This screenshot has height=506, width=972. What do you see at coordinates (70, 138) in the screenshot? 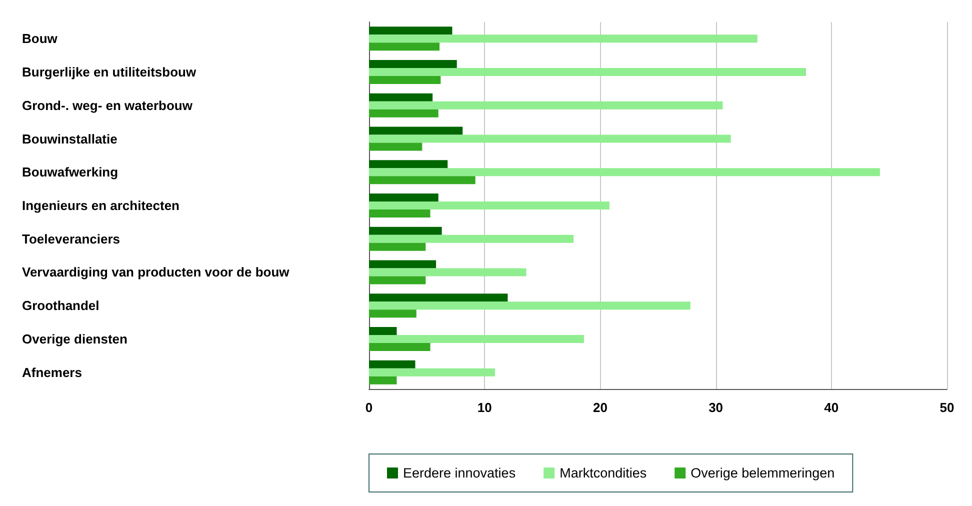
I see `y-tick-label: Bouwinstallatie` at bounding box center [70, 138].